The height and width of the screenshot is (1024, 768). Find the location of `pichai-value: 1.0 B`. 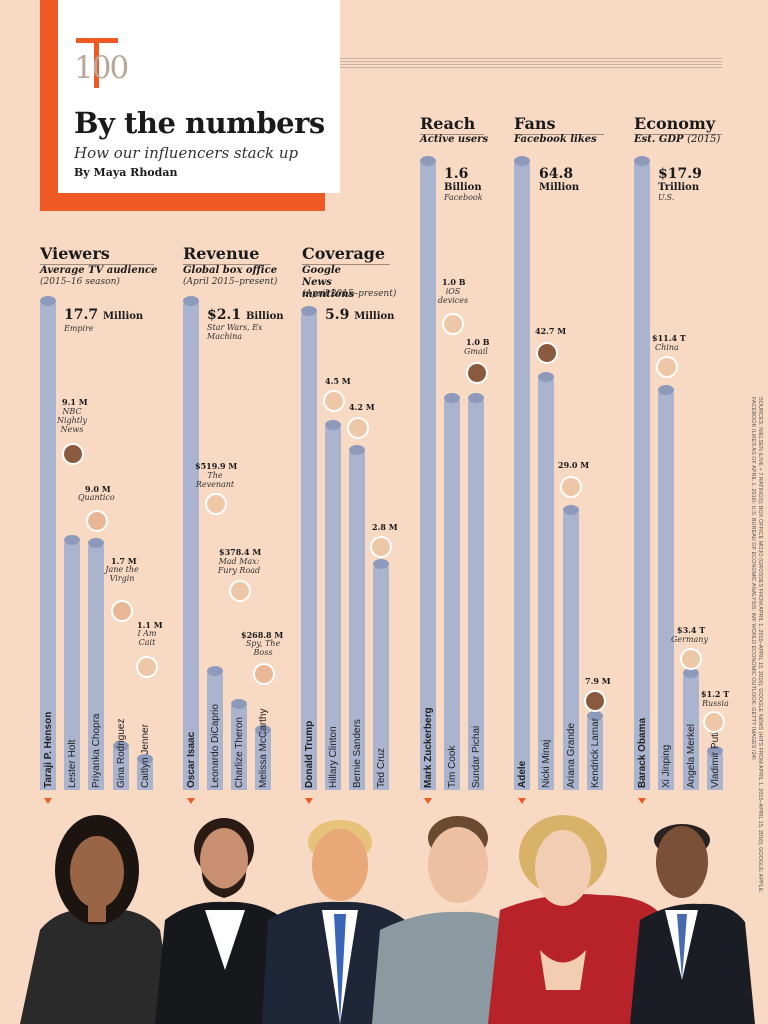

pichai-value: 1.0 B is located at coordinates (478, 342).